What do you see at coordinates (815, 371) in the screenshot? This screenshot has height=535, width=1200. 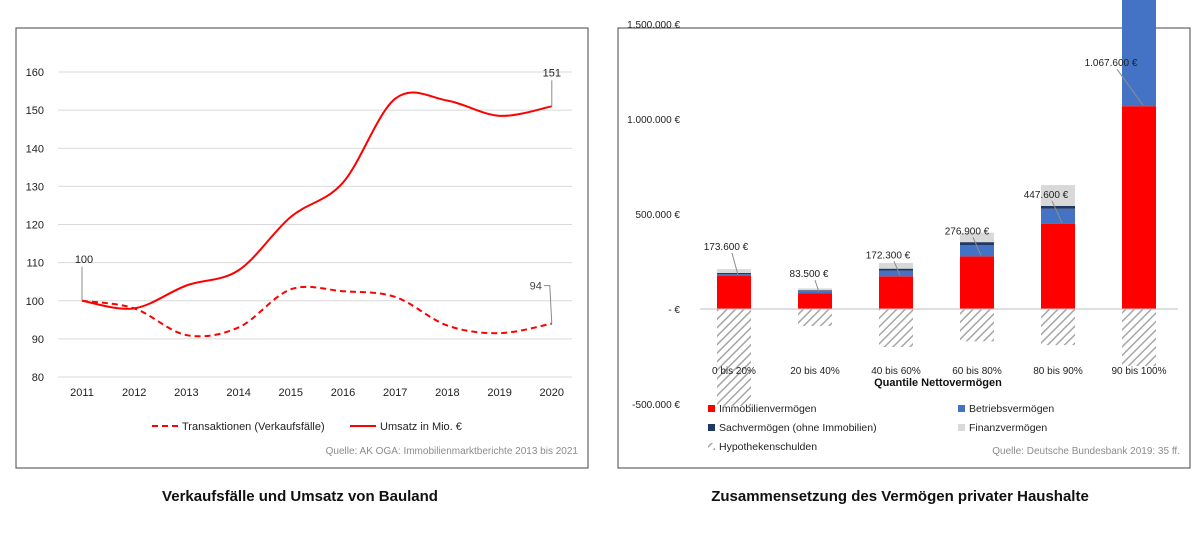 I see `bar-chart-x-tick-label: 20 bis 40%` at bounding box center [815, 371].